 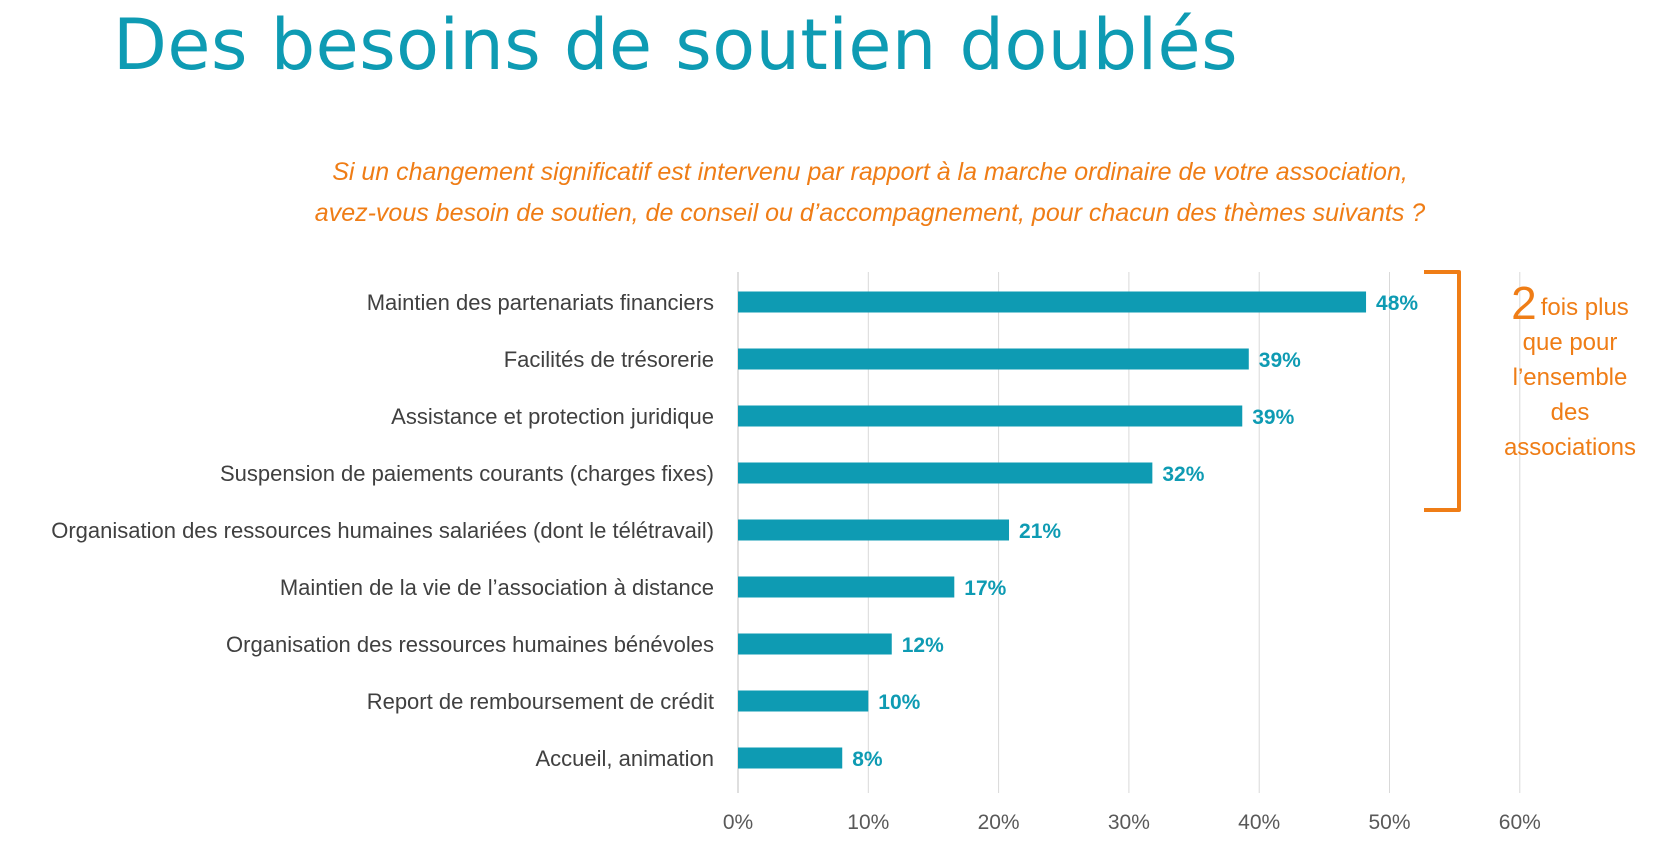 What do you see at coordinates (985, 588) in the screenshot?
I see `data-label: 17%` at bounding box center [985, 588].